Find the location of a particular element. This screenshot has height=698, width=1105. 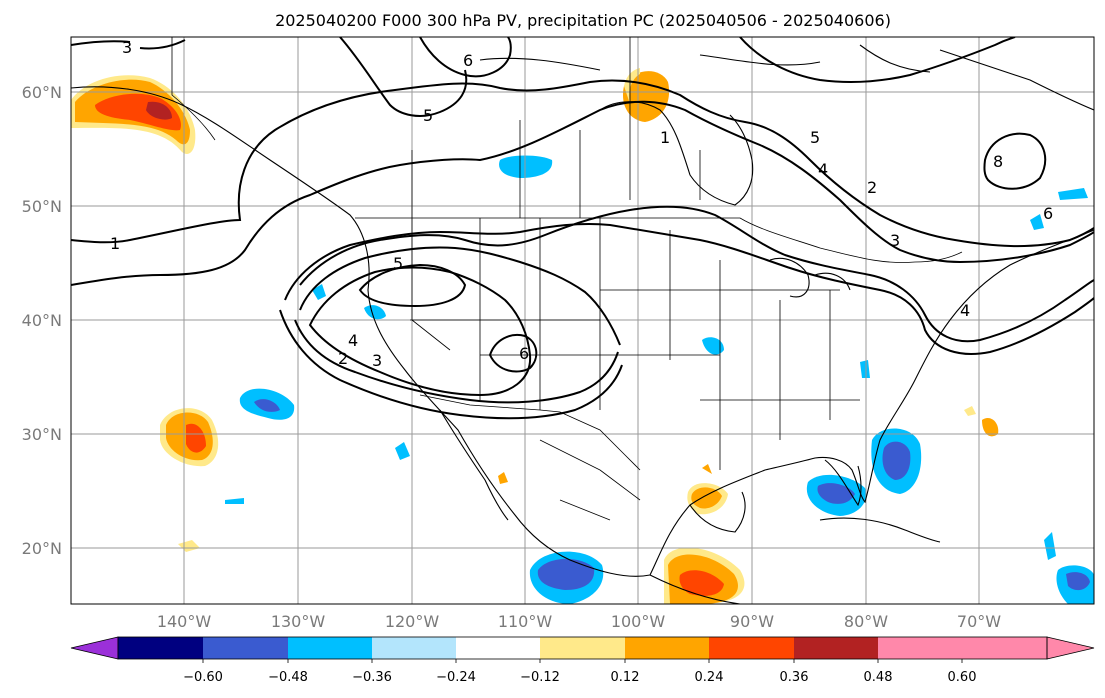

shade-gulf-red is located at coordinates (701, 583).